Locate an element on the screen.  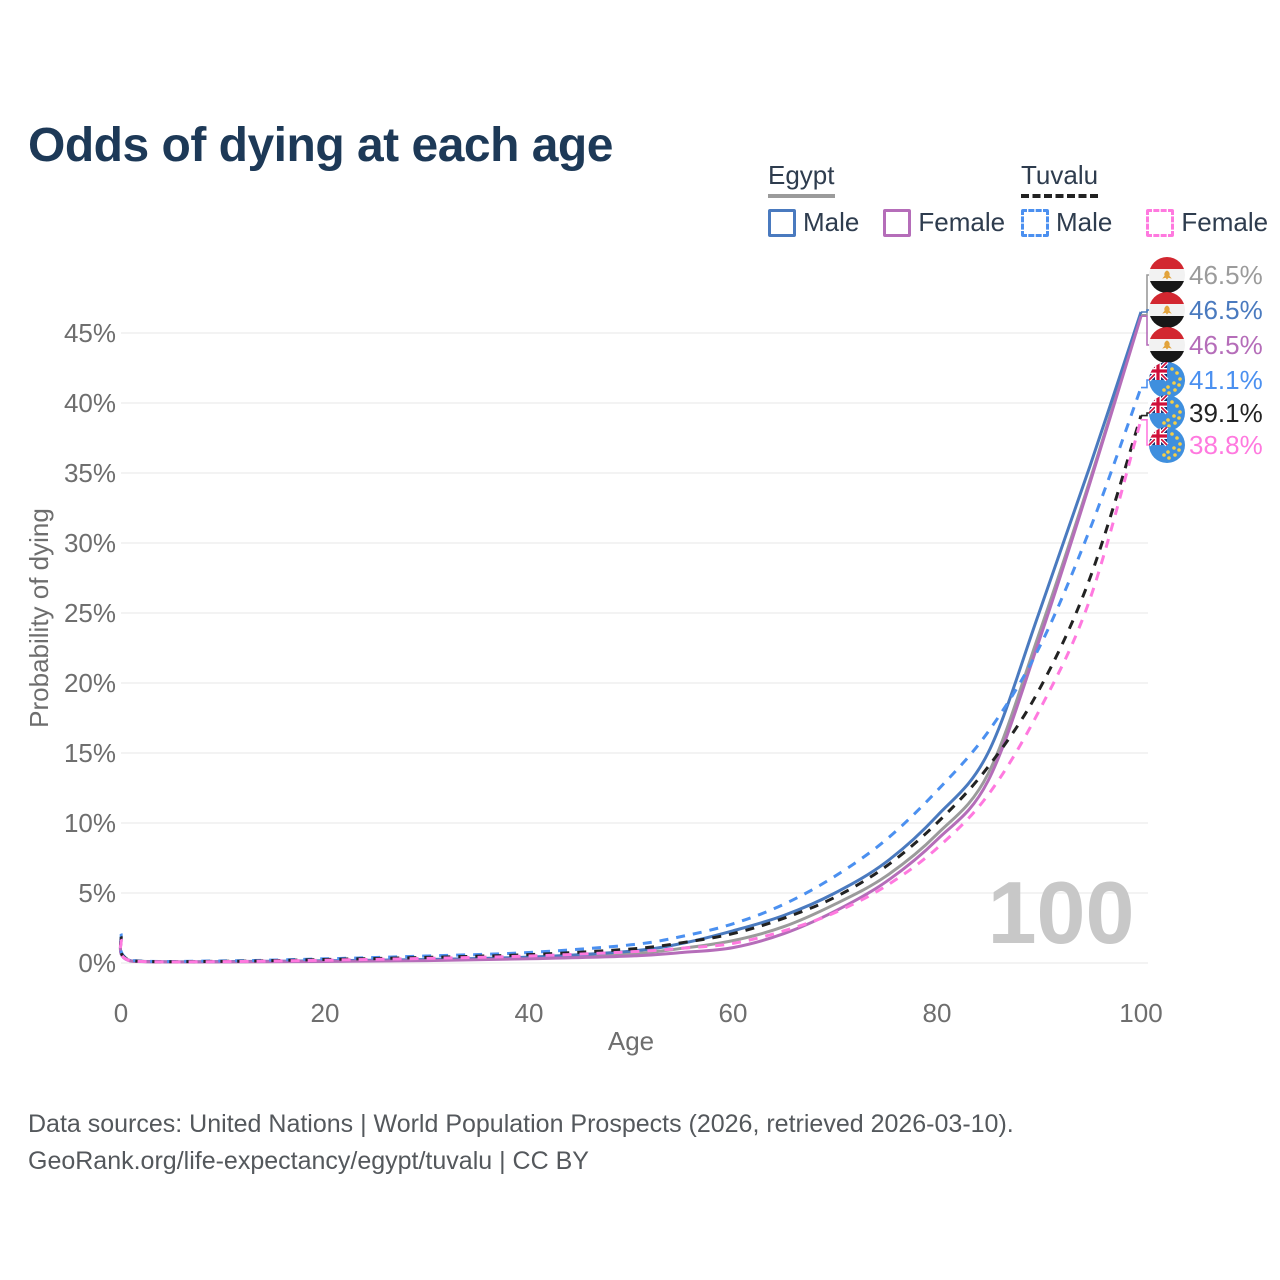
y-tick-label: 5% is located at coordinates (97, 893).